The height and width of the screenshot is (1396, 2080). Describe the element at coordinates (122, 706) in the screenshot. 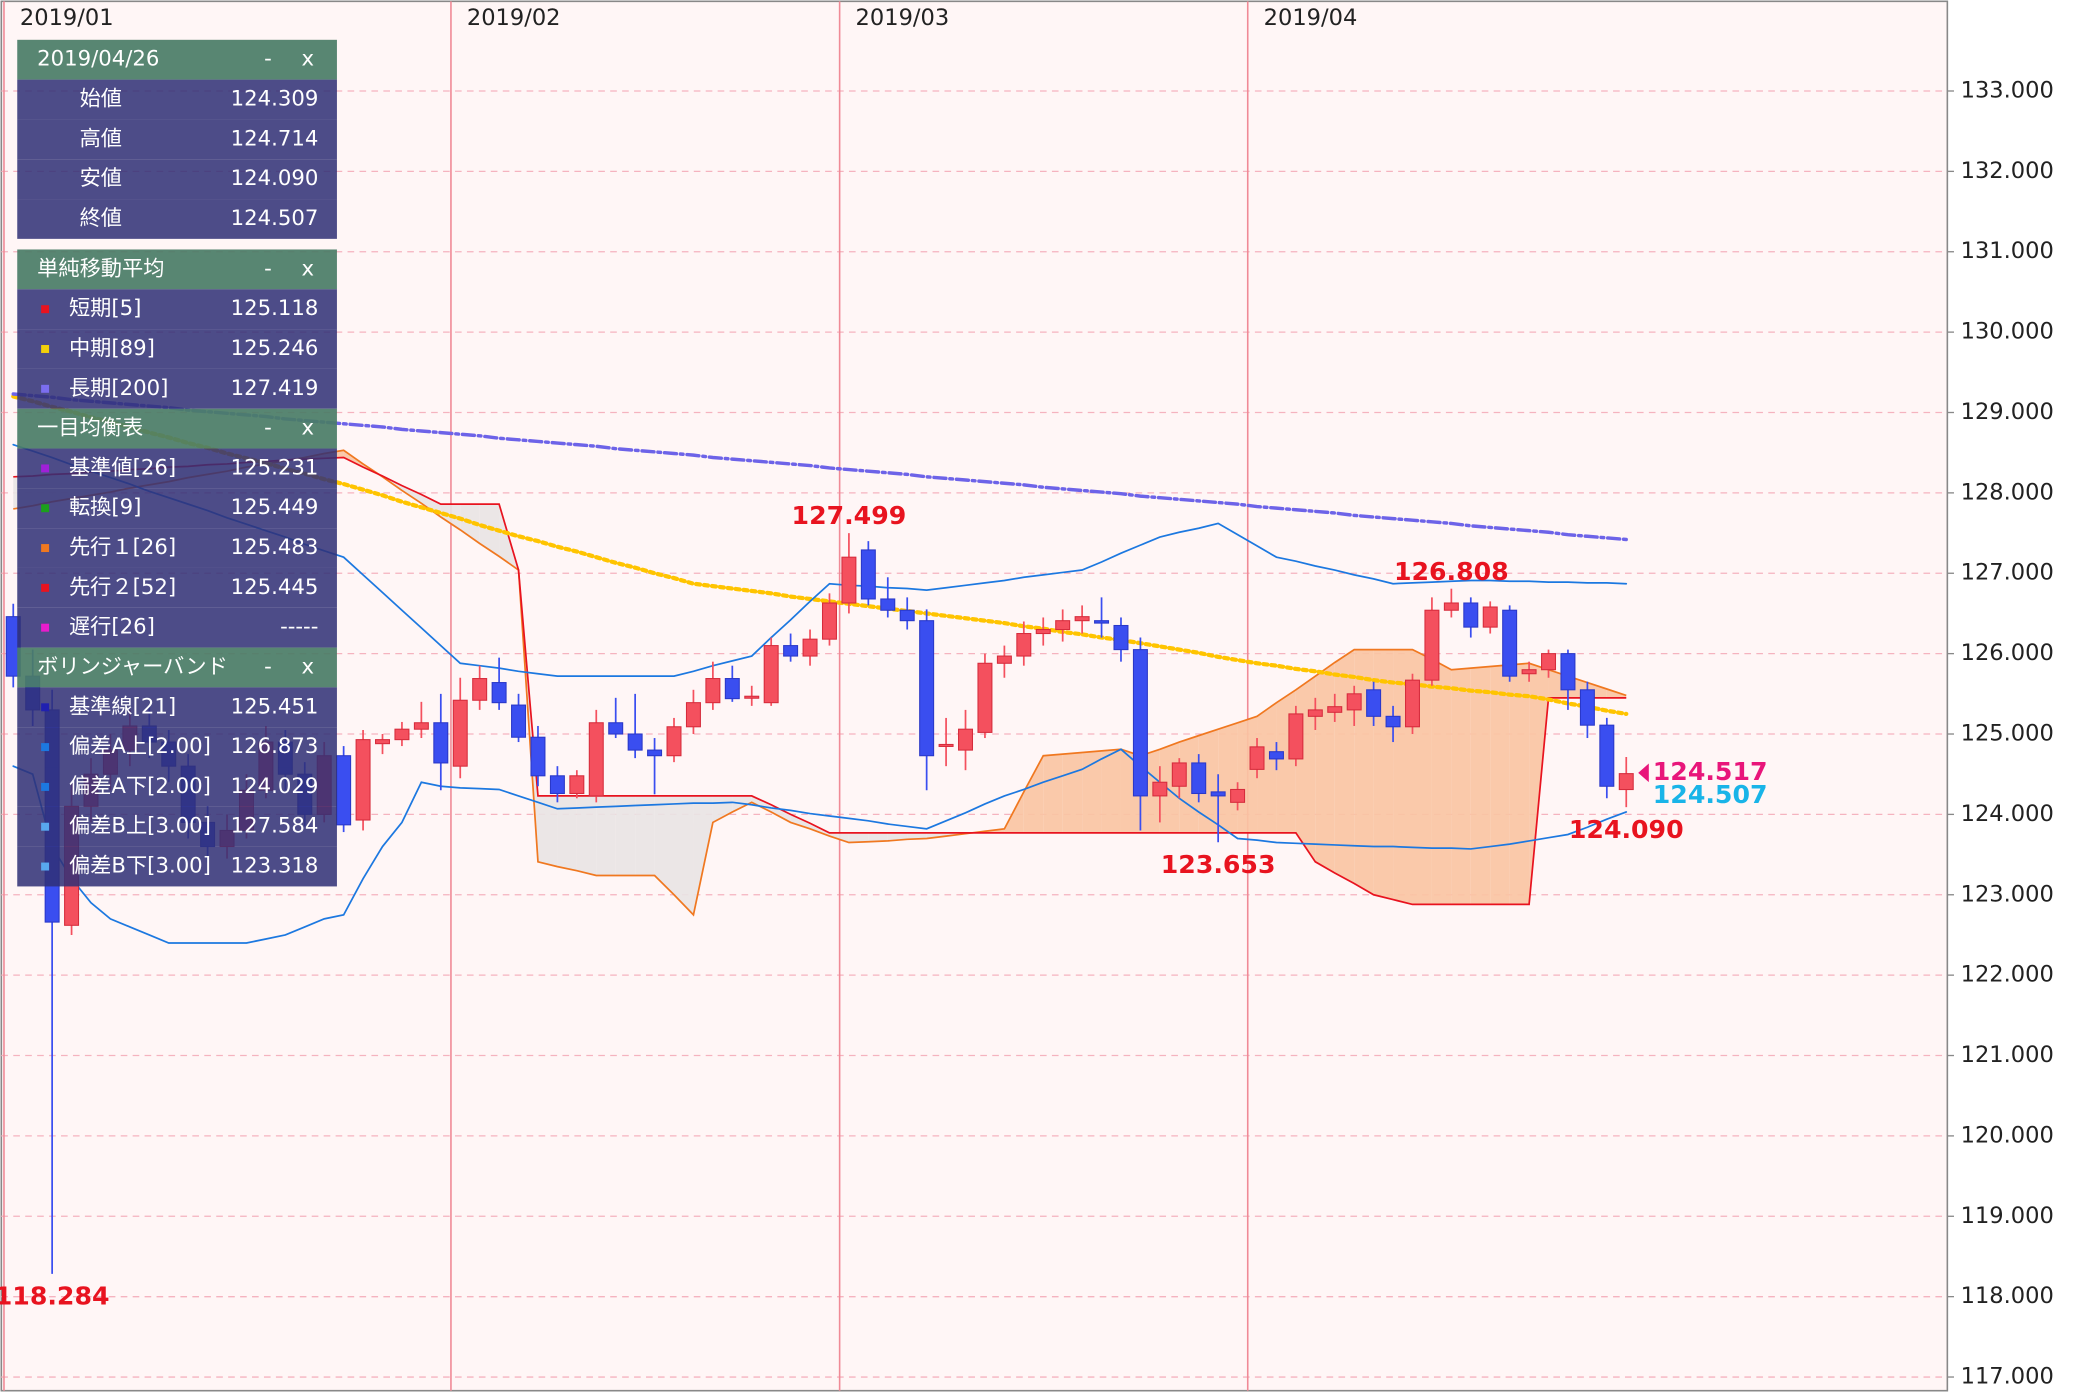

I see `panel-label: 基準線[21]` at that location.